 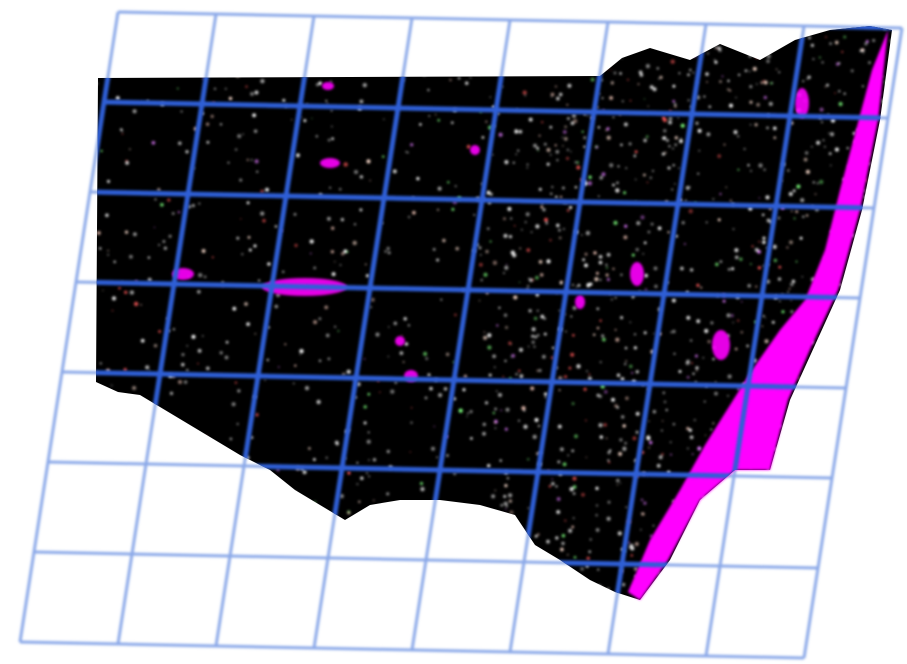 What do you see at coordinates (108, 313) in the screenshot?
I see `grid-line-column-inner` at bounding box center [108, 313].